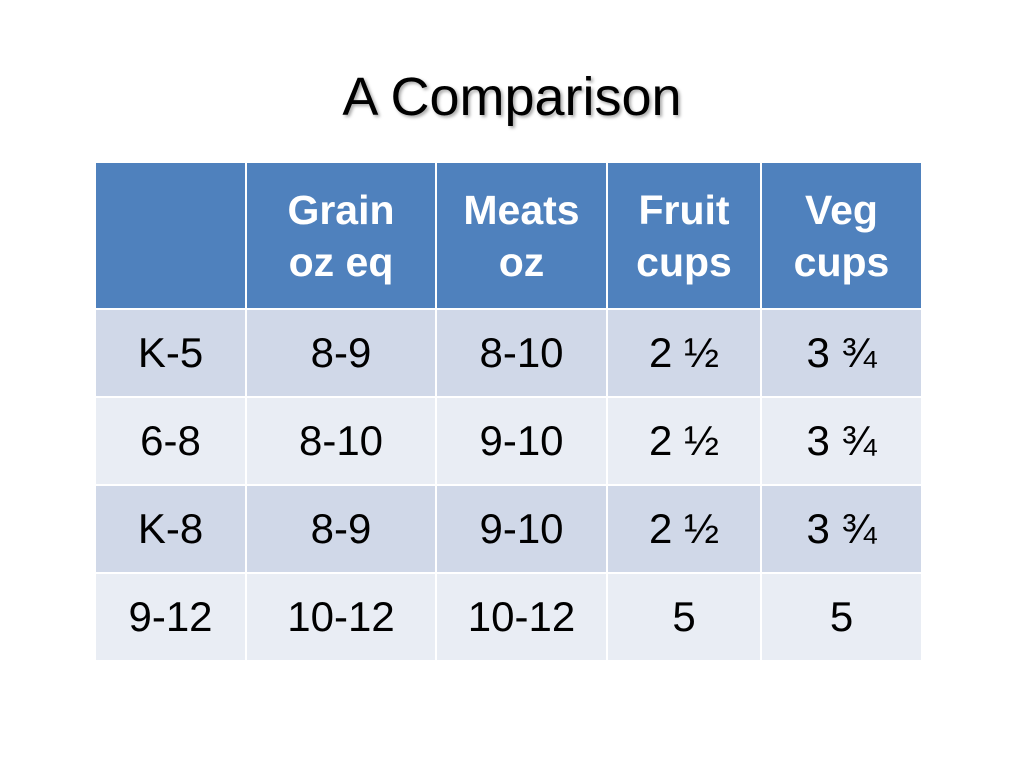  What do you see at coordinates (684, 617) in the screenshot?
I see `fruit-cell: 5` at bounding box center [684, 617].